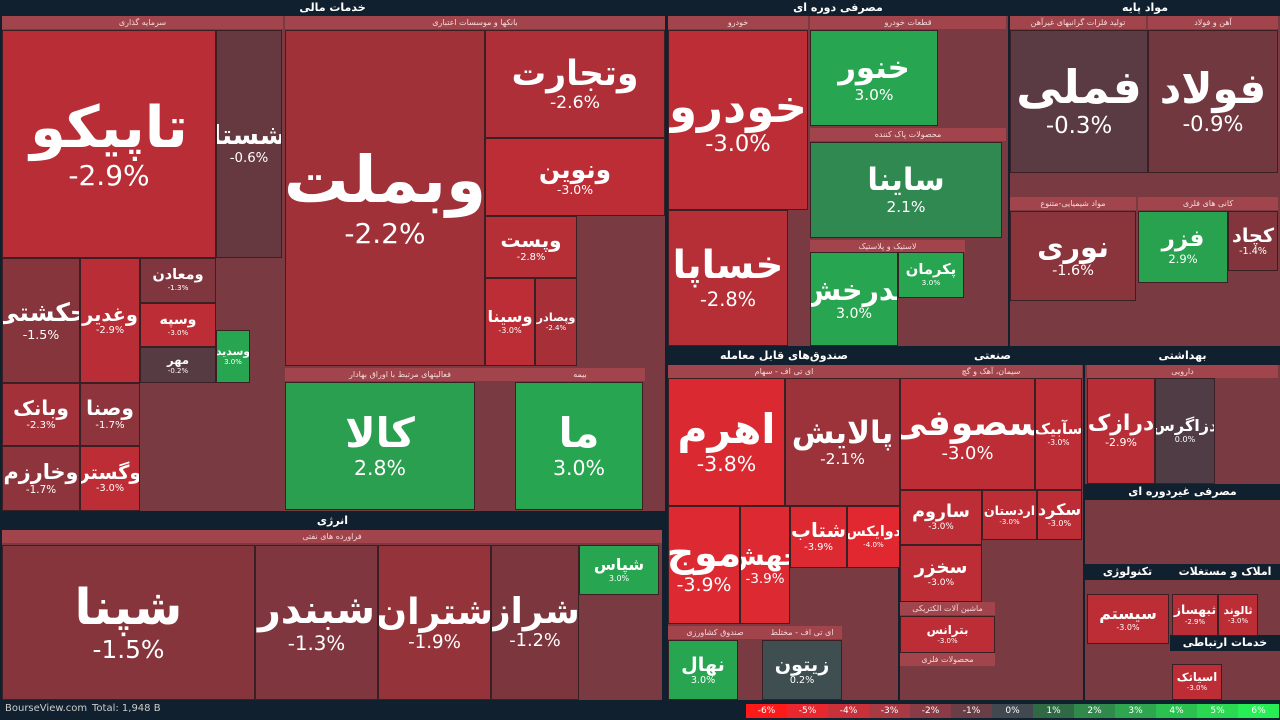  I want to click on ticker: درازک, so click(1121, 424).